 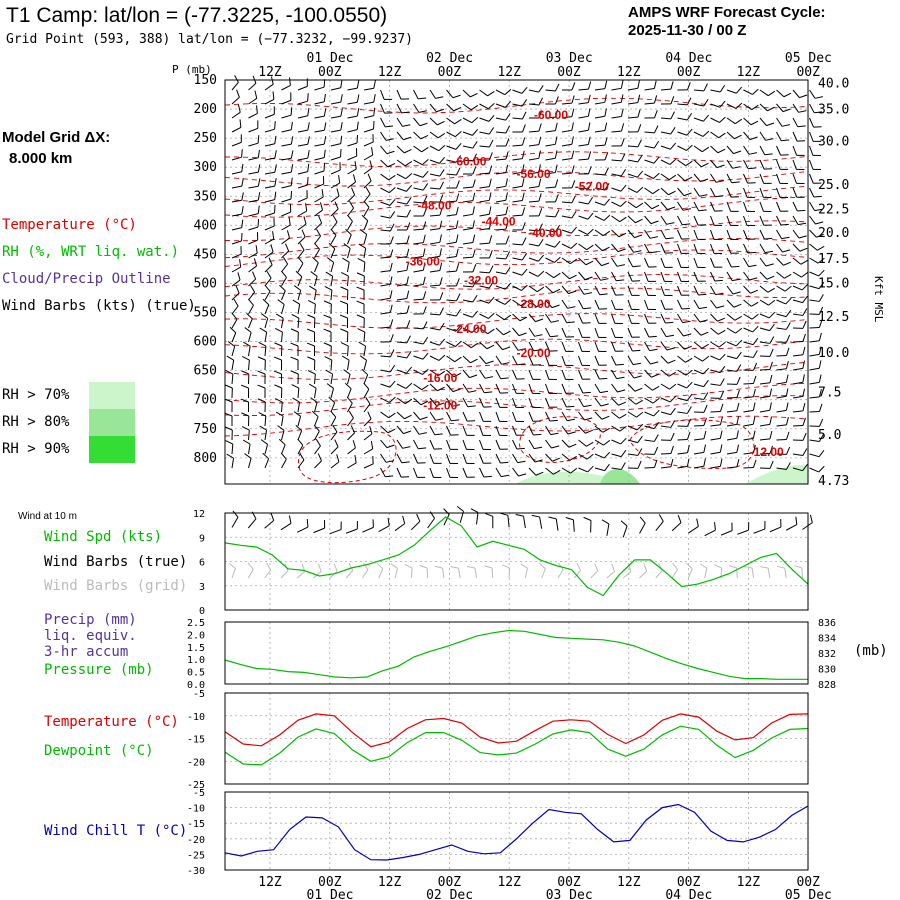 What do you see at coordinates (196, 785) in the screenshot?
I see `y-tick-label: -25` at bounding box center [196, 785].